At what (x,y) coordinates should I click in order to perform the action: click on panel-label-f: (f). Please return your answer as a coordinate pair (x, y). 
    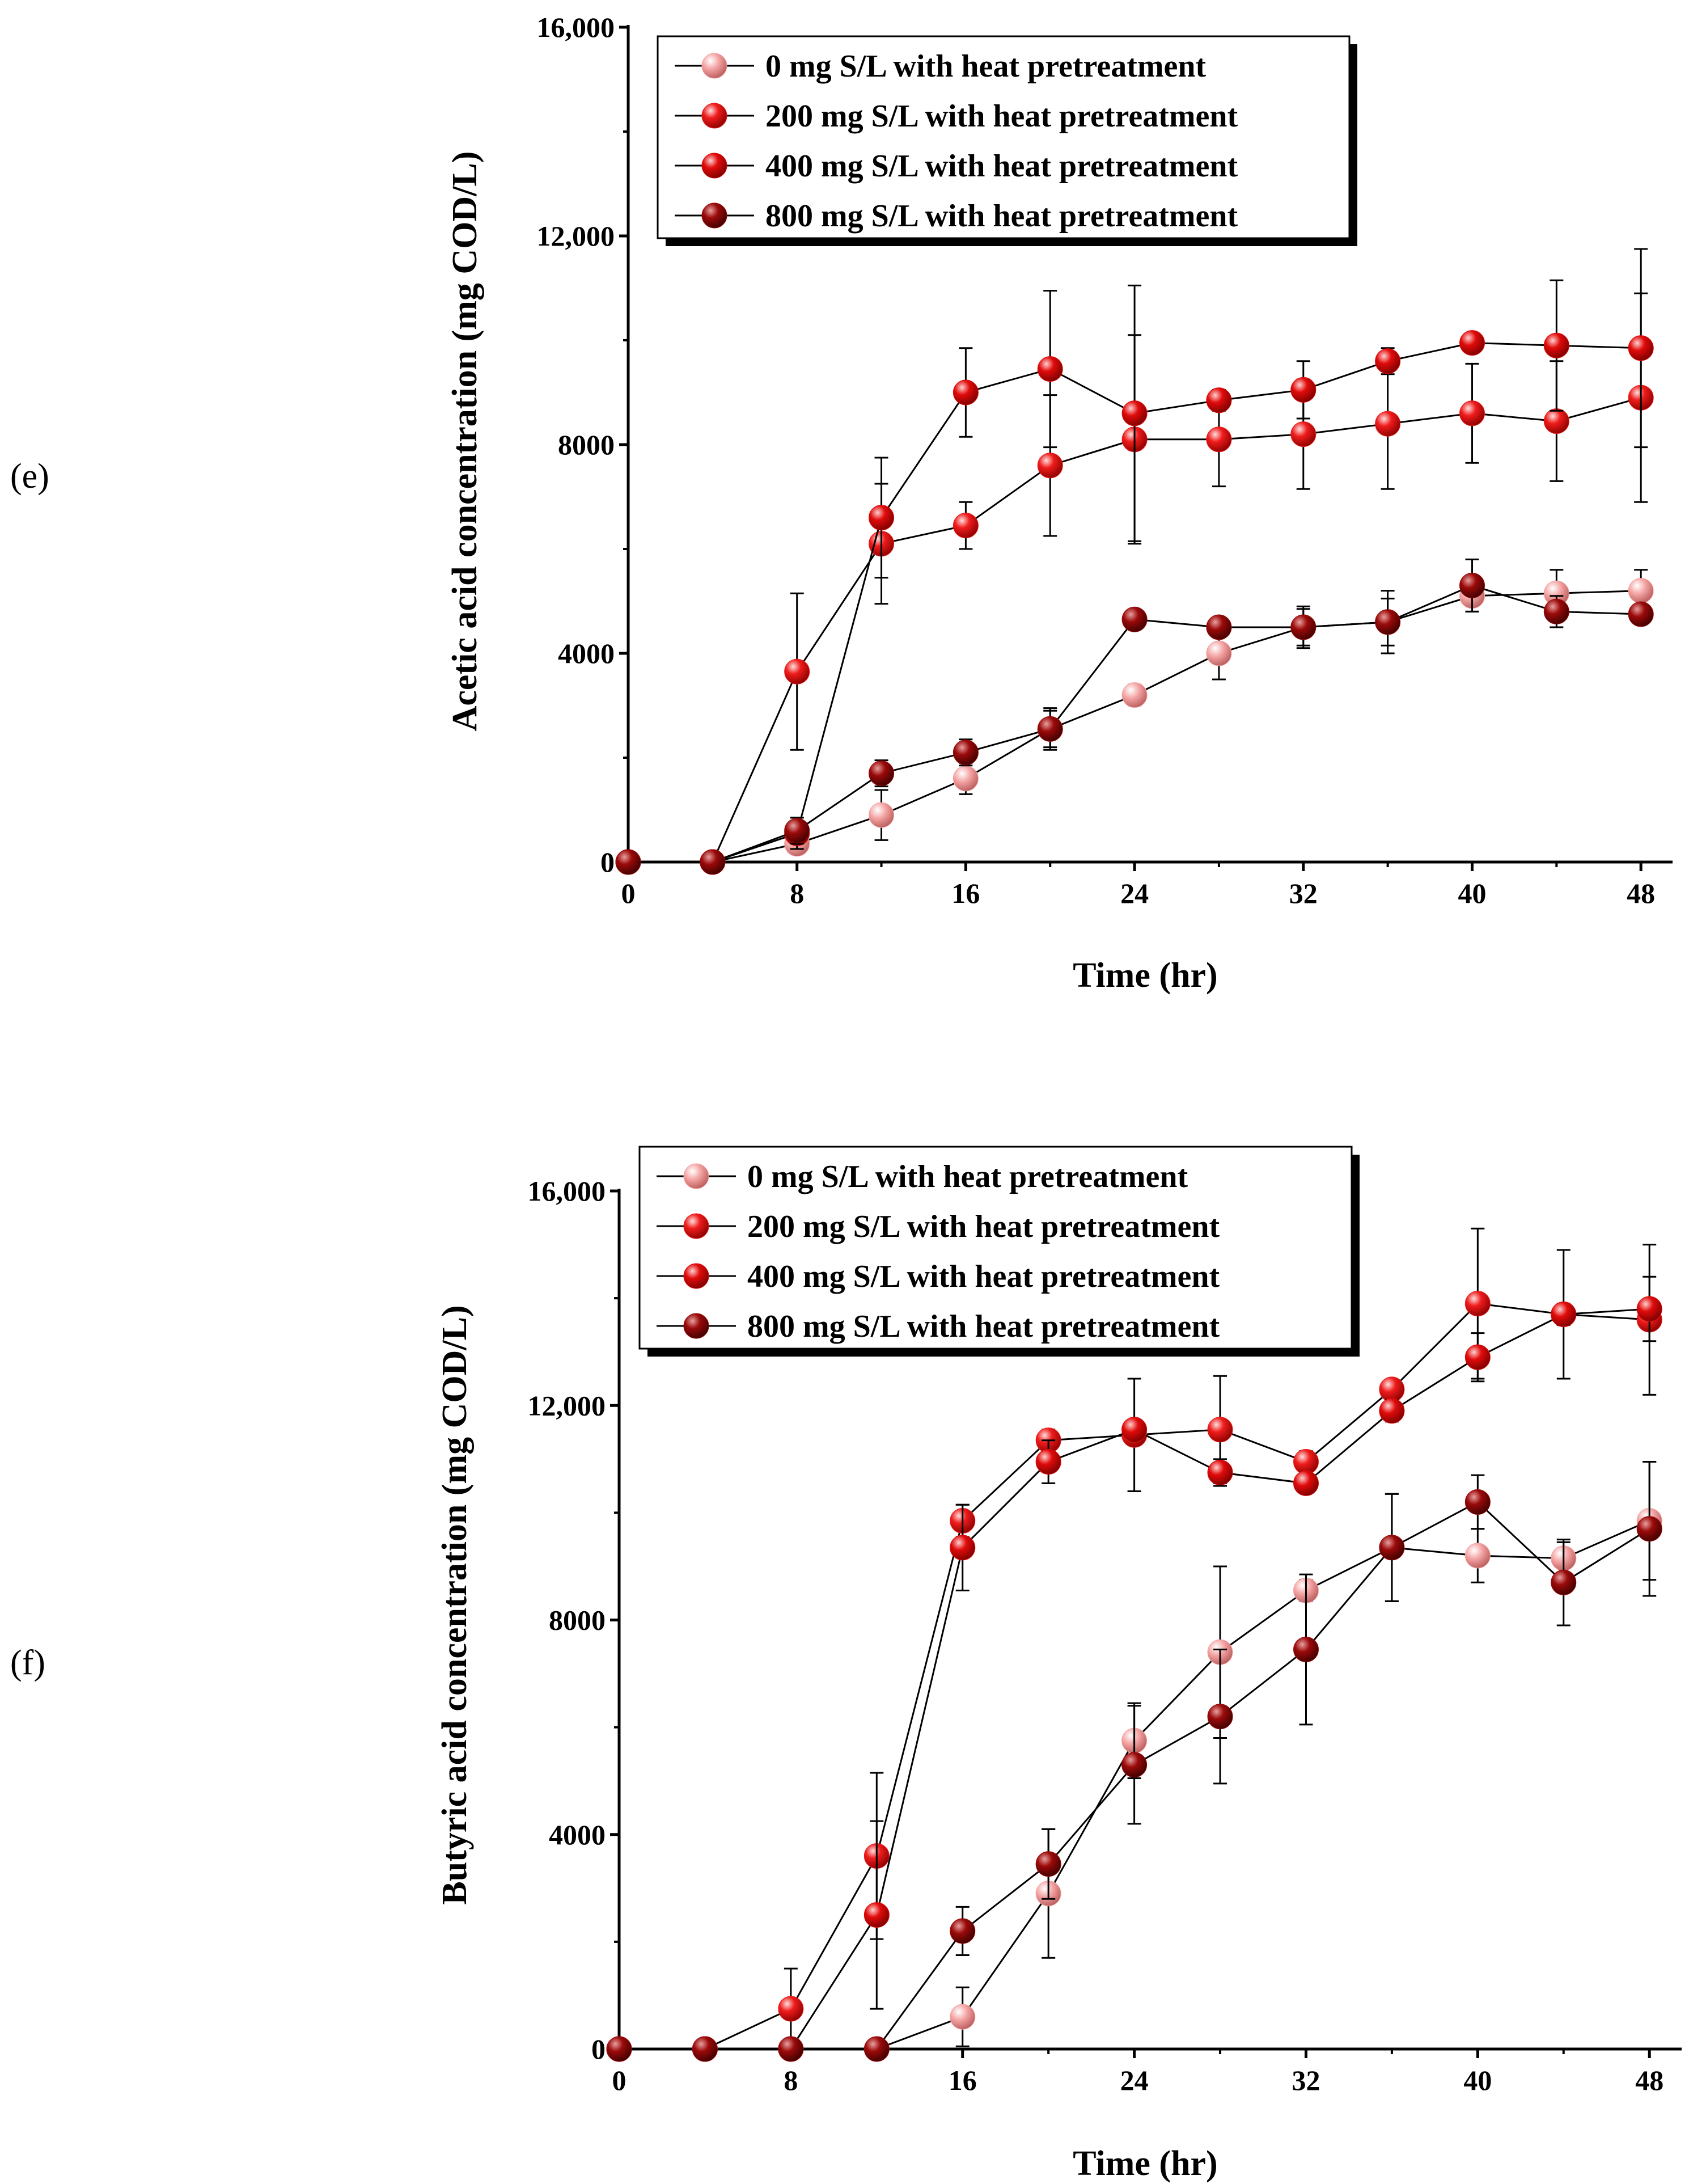
    Looking at the image, I should click on (27, 1663).